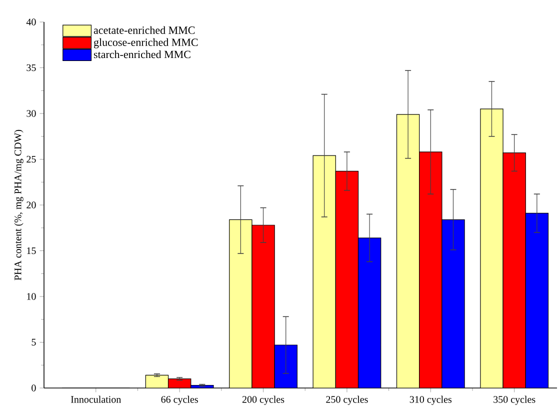 The image size is (558, 412). Describe the element at coordinates (515, 400) in the screenshot. I see `x-tick-label: 350 cycles` at that location.